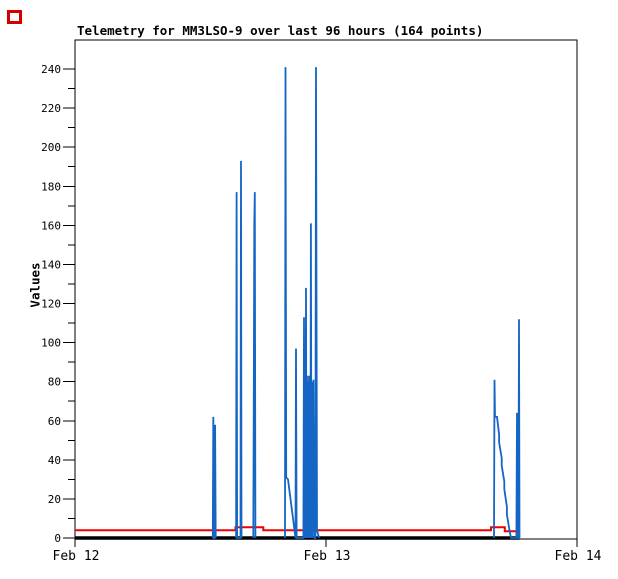 This screenshot has width=618, height=579. Describe the element at coordinates (51, 264) in the screenshot. I see `y-tick-label: 140` at that location.